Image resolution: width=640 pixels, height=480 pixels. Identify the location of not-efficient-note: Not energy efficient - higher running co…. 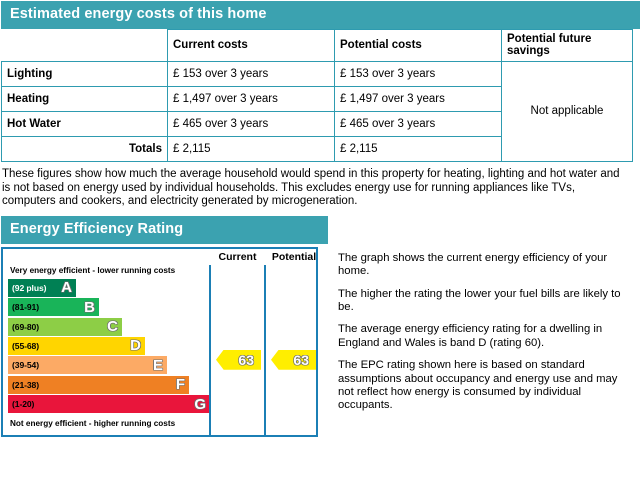
(93, 423).